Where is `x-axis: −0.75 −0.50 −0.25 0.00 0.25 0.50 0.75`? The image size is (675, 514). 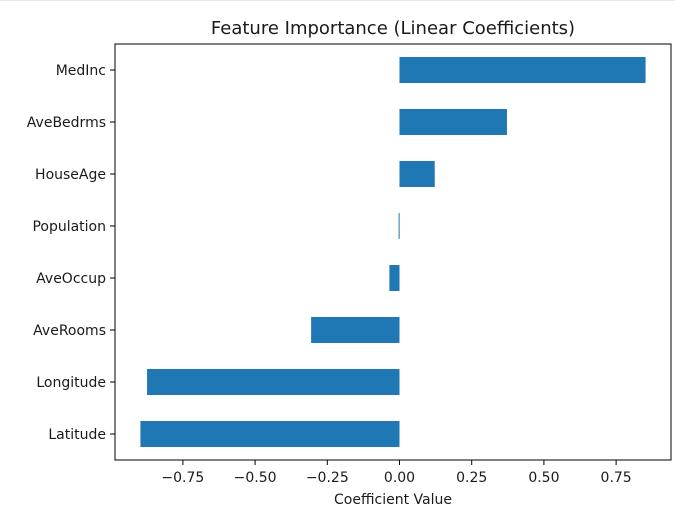 x-axis: −0.75 −0.50 −0.25 0.00 0.25 0.50 0.75 is located at coordinates (396, 473).